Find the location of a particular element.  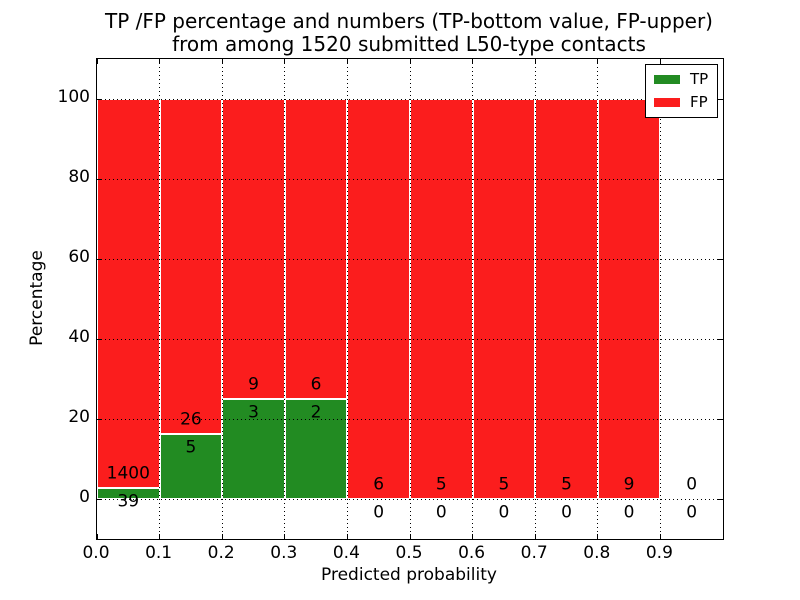

legend-label-tp: TP is located at coordinates (699, 79).